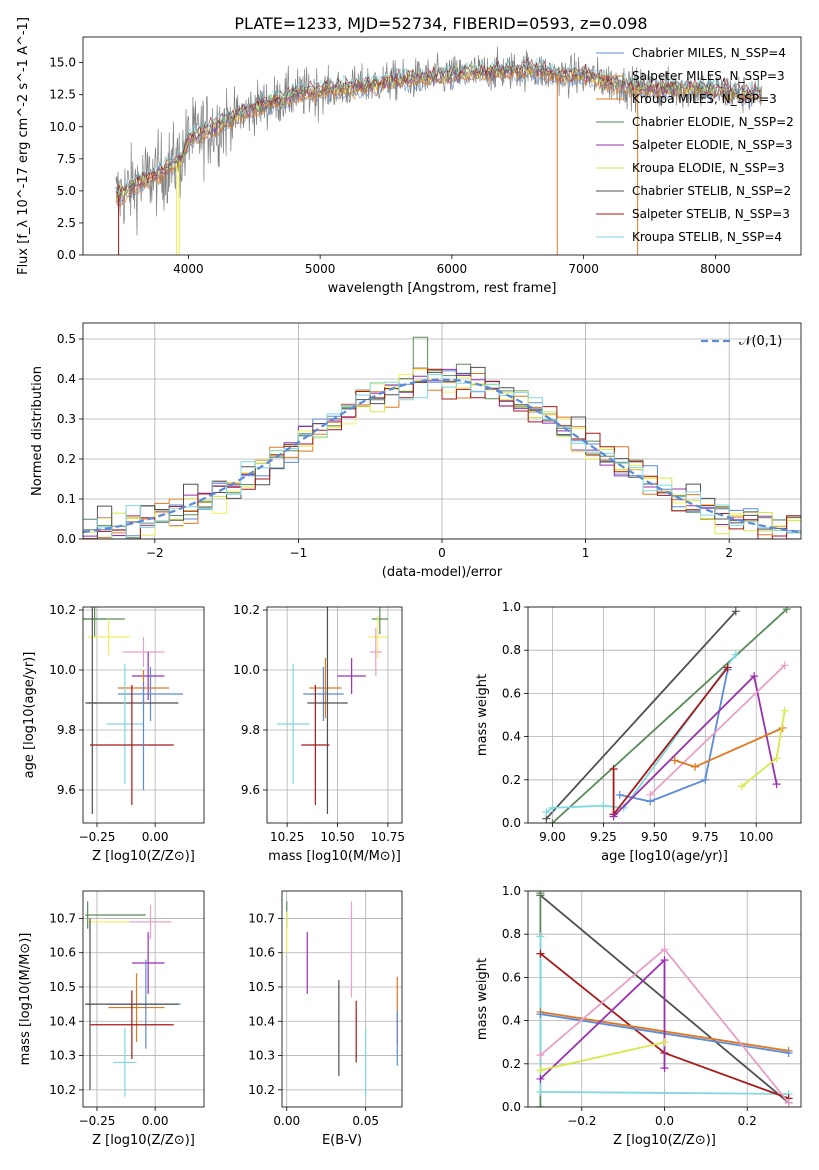  I want to click on tick-label-x: 9.00, so click(552, 837).